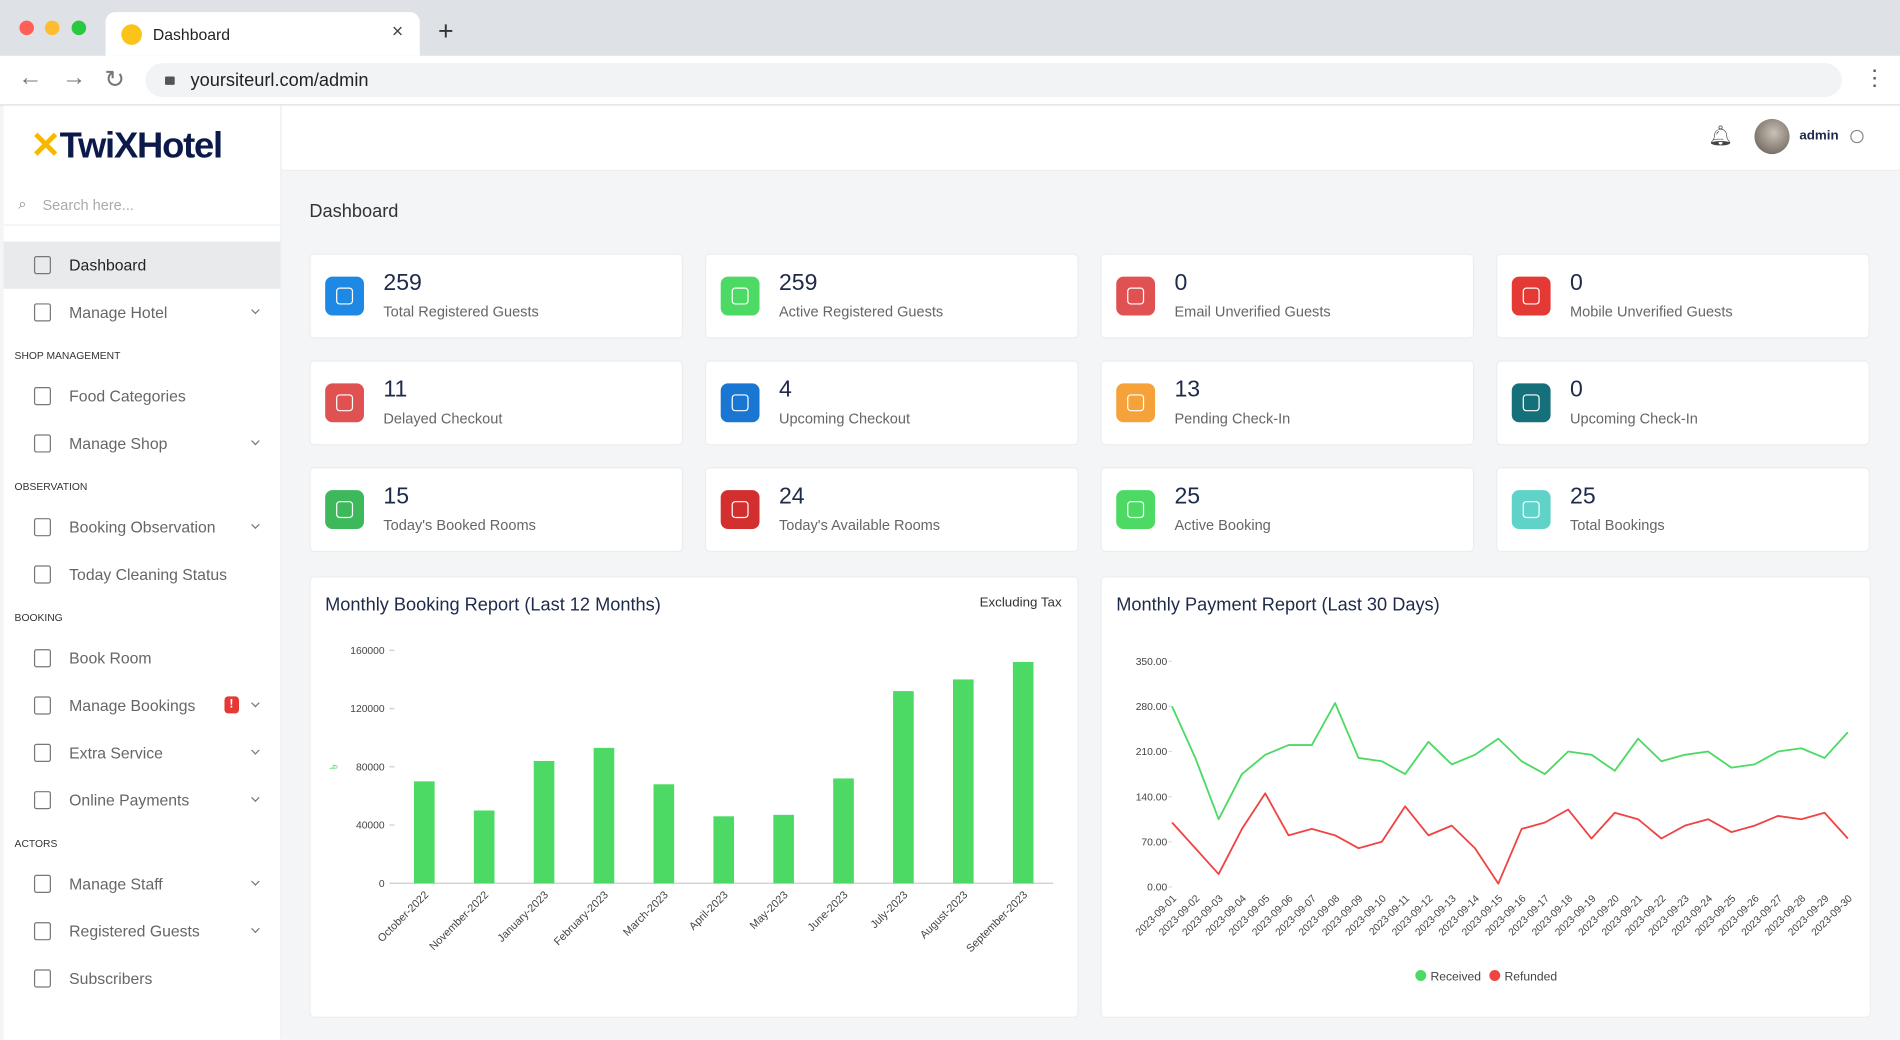  I want to click on maximize-dot, so click(79, 28).